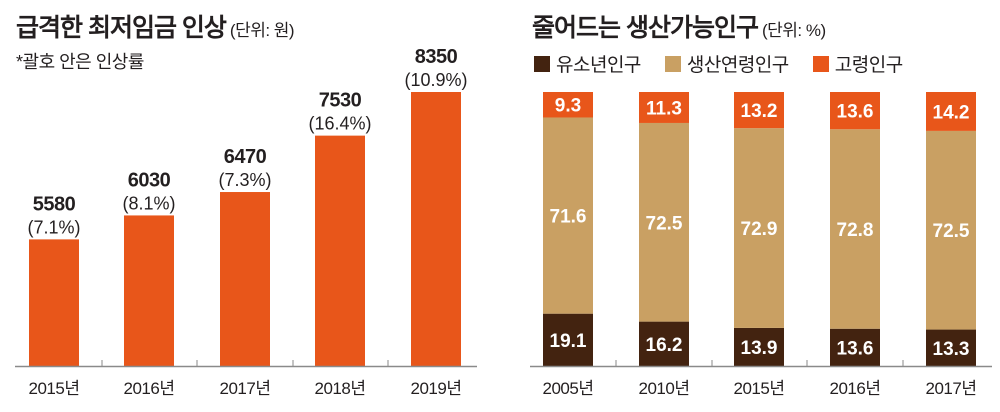 The image size is (1000, 412). What do you see at coordinates (54, 204) in the screenshot?
I see `wage-value-label: 5580` at bounding box center [54, 204].